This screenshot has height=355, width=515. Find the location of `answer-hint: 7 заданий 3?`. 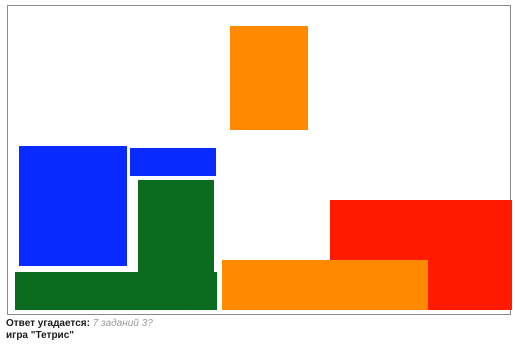

answer-hint: 7 заданий 3? is located at coordinates (122, 323).